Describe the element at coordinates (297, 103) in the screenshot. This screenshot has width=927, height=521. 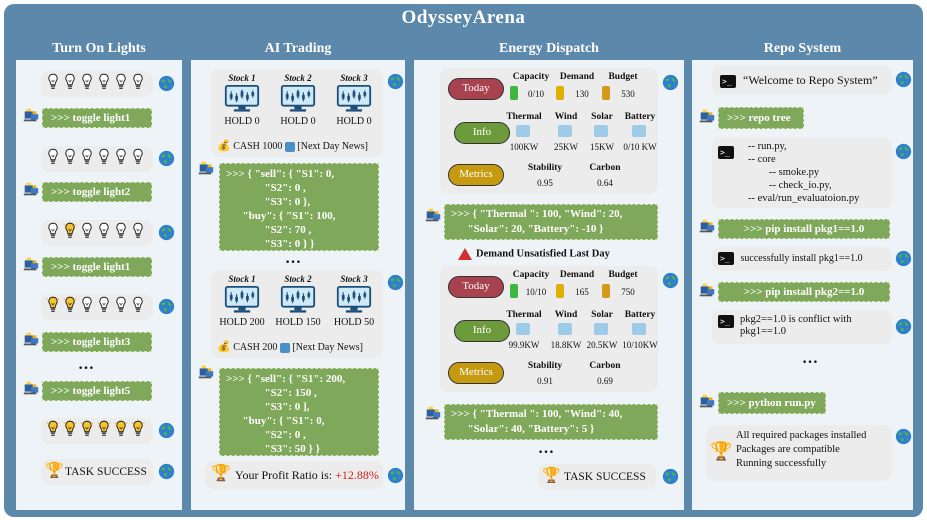
I see `stock-row-1: Stock 1 HOLD 0 Stock 2 HOLD 0 Stock 3 HOLD 0` at that location.